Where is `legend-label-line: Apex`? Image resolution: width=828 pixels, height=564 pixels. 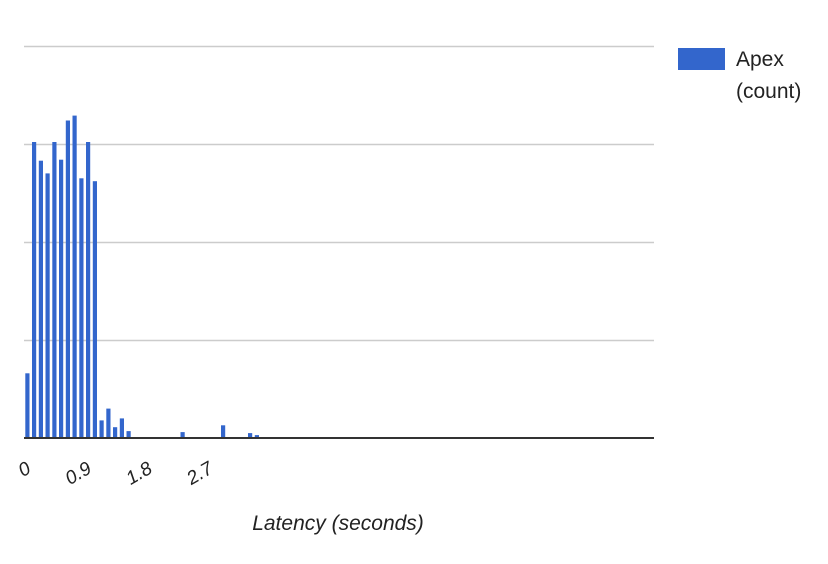
legend-label-line: Apex is located at coordinates (760, 59).